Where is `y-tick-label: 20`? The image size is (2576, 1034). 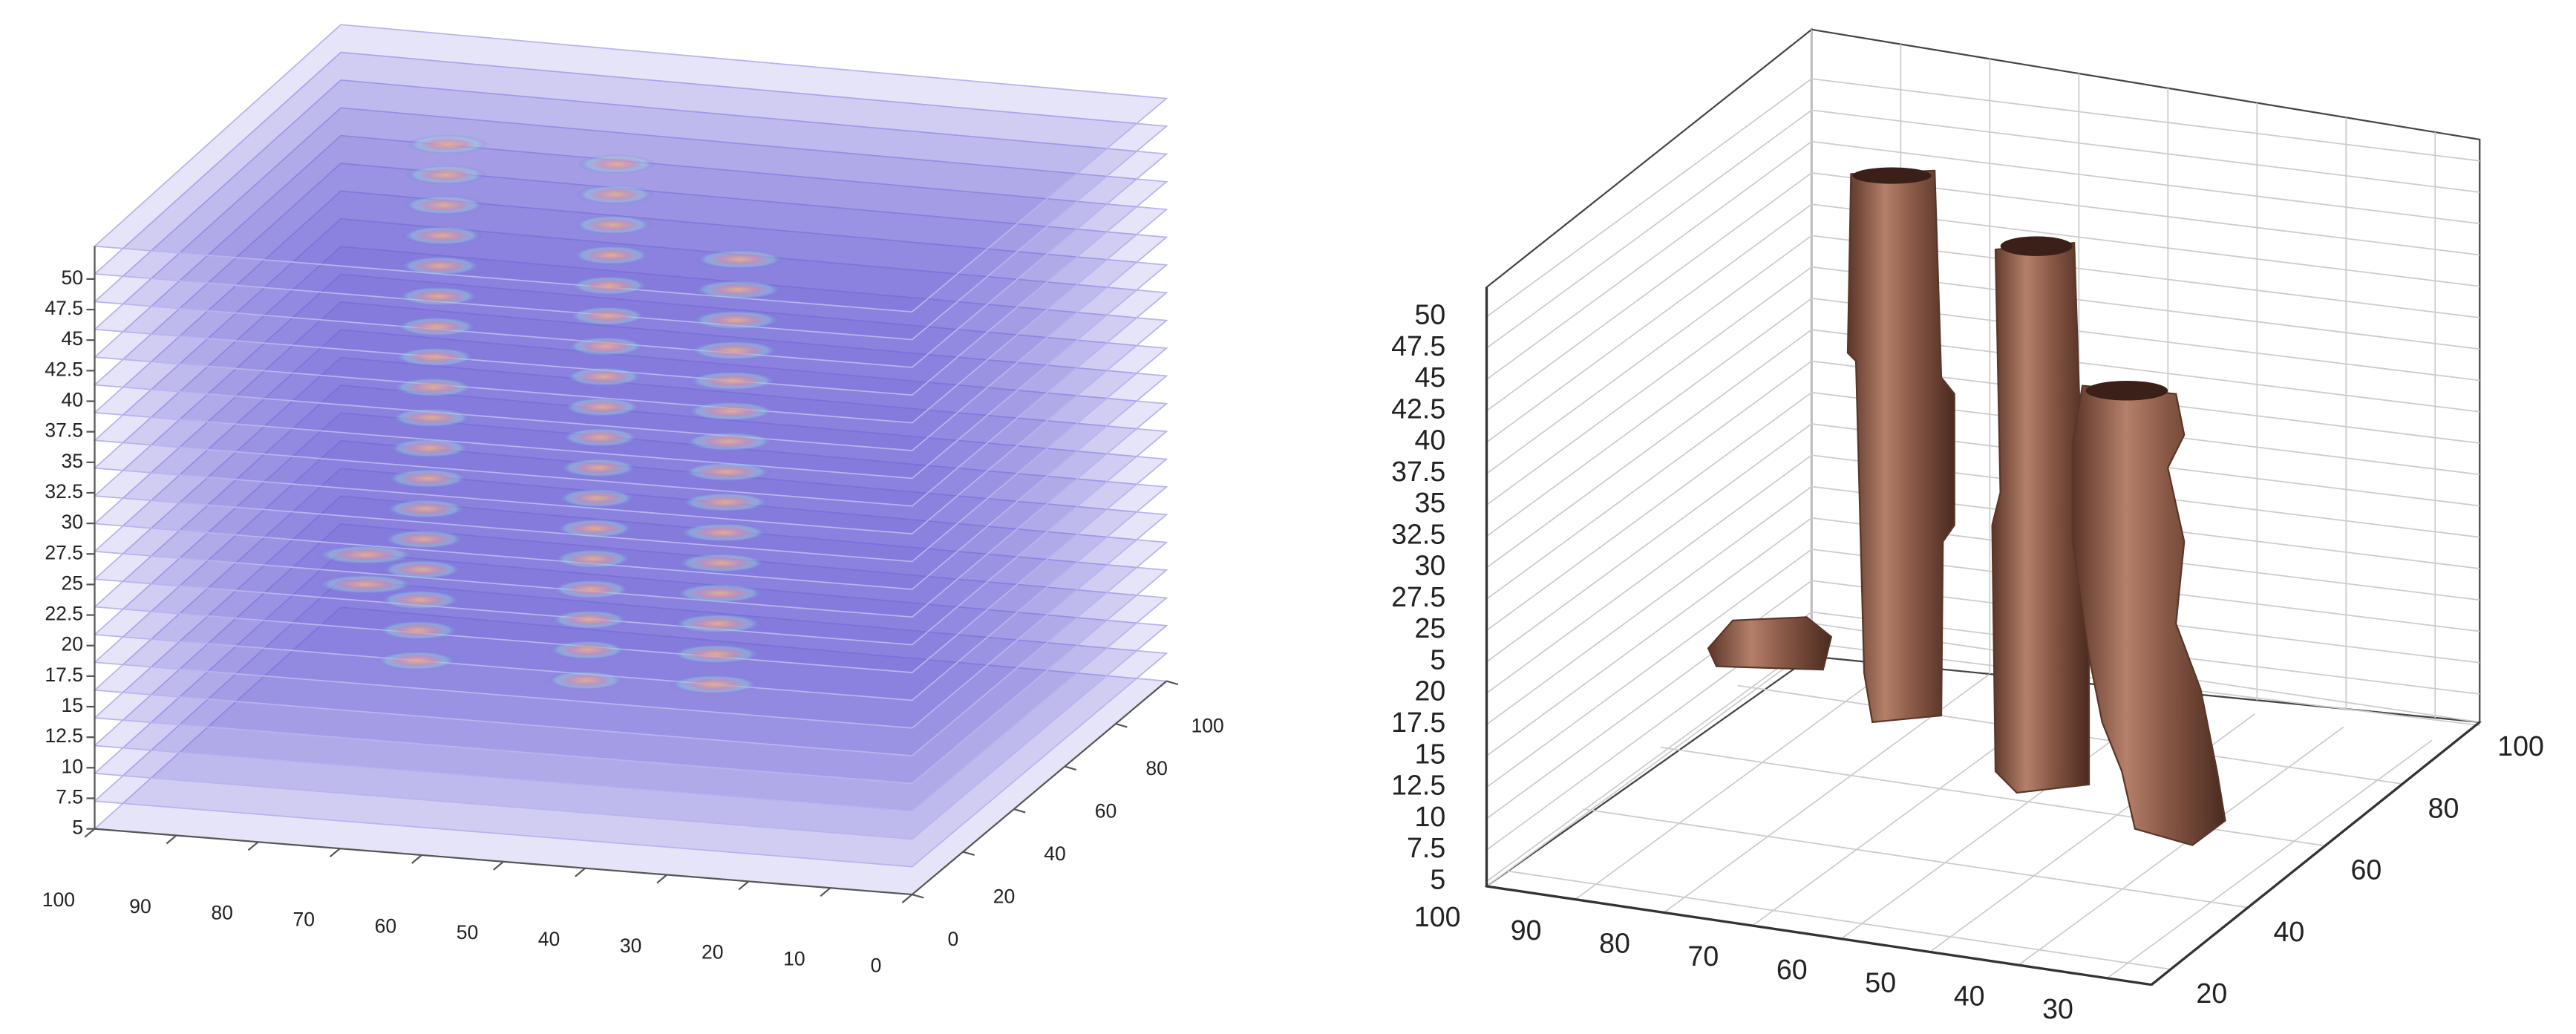 y-tick-label: 20 is located at coordinates (2211, 994).